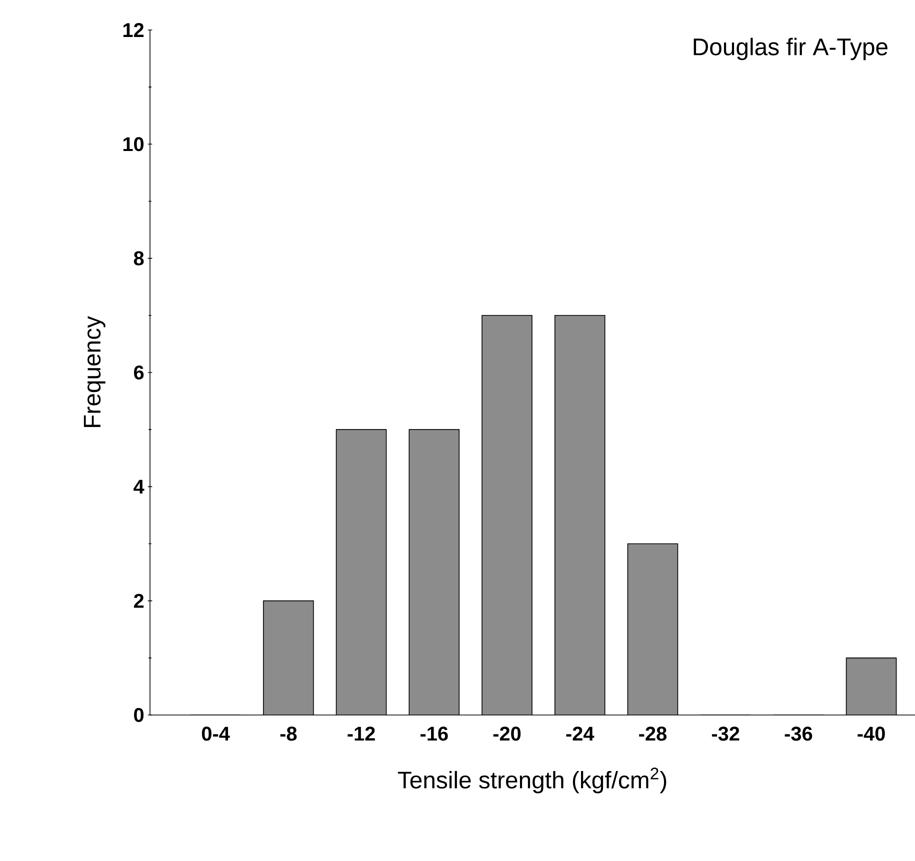  What do you see at coordinates (139, 487) in the screenshot?
I see `y-tick-label: 4` at bounding box center [139, 487].